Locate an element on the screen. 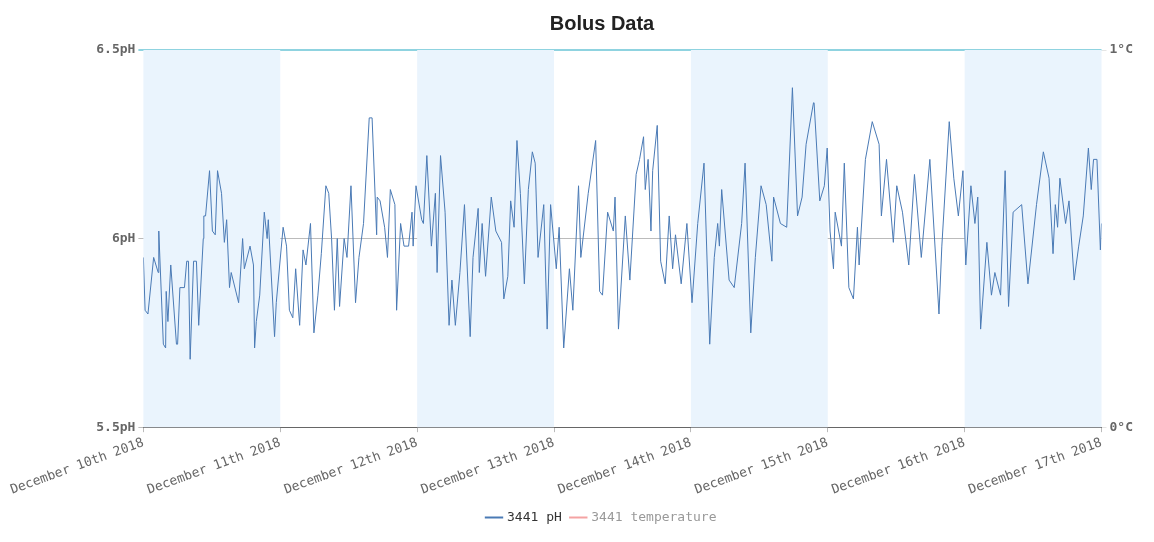 This screenshot has height=542, width=1154. legend-label: 3441 pH is located at coordinates (534, 516).